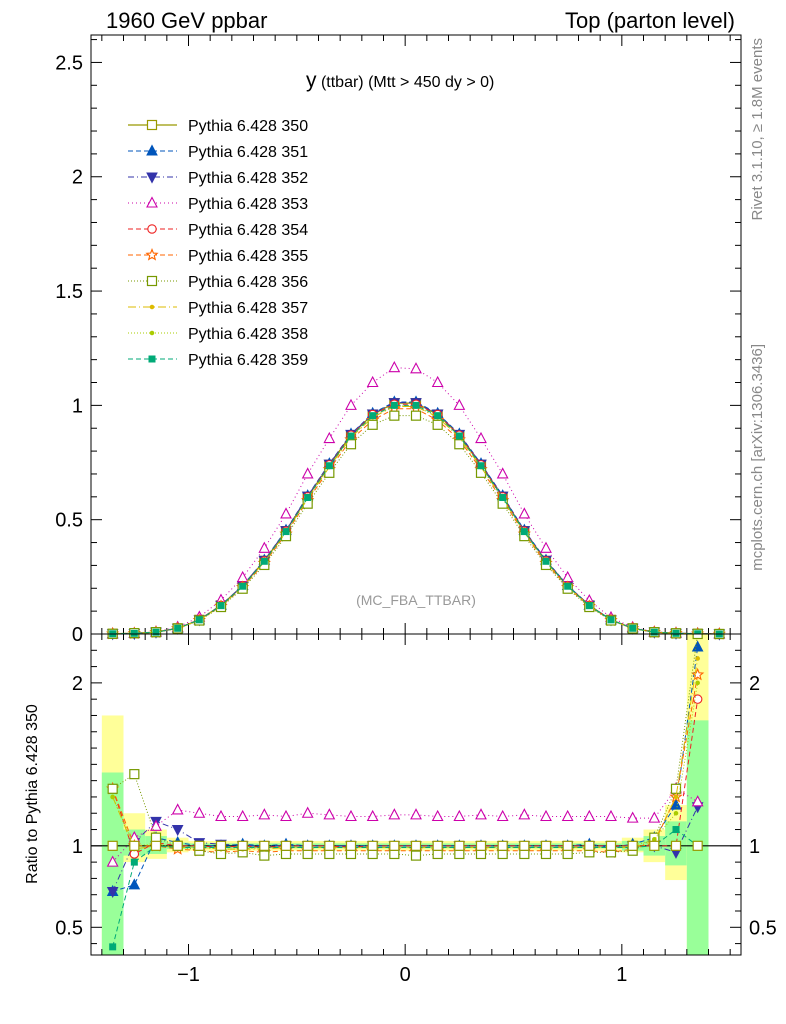  Describe the element at coordinates (77, 178) in the screenshot. I see `y-tick-label: 2` at that location.